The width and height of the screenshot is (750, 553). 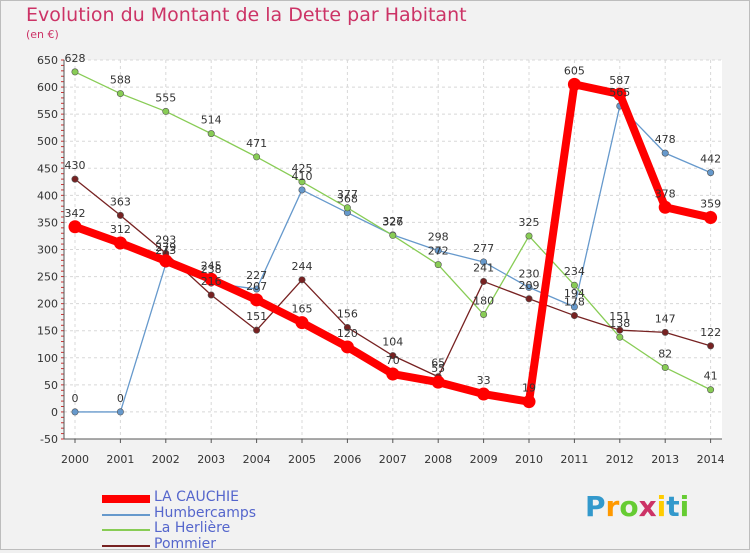 What do you see at coordinates (711, 376) in the screenshot?
I see `data-label: 41` at bounding box center [711, 376].